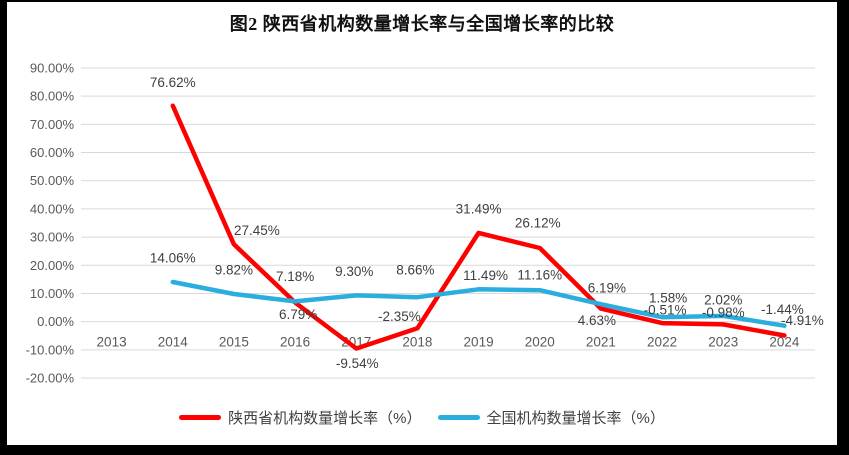  What do you see at coordinates (540, 342) in the screenshot?
I see `x-axis-tick-label: 2020` at bounding box center [540, 342].